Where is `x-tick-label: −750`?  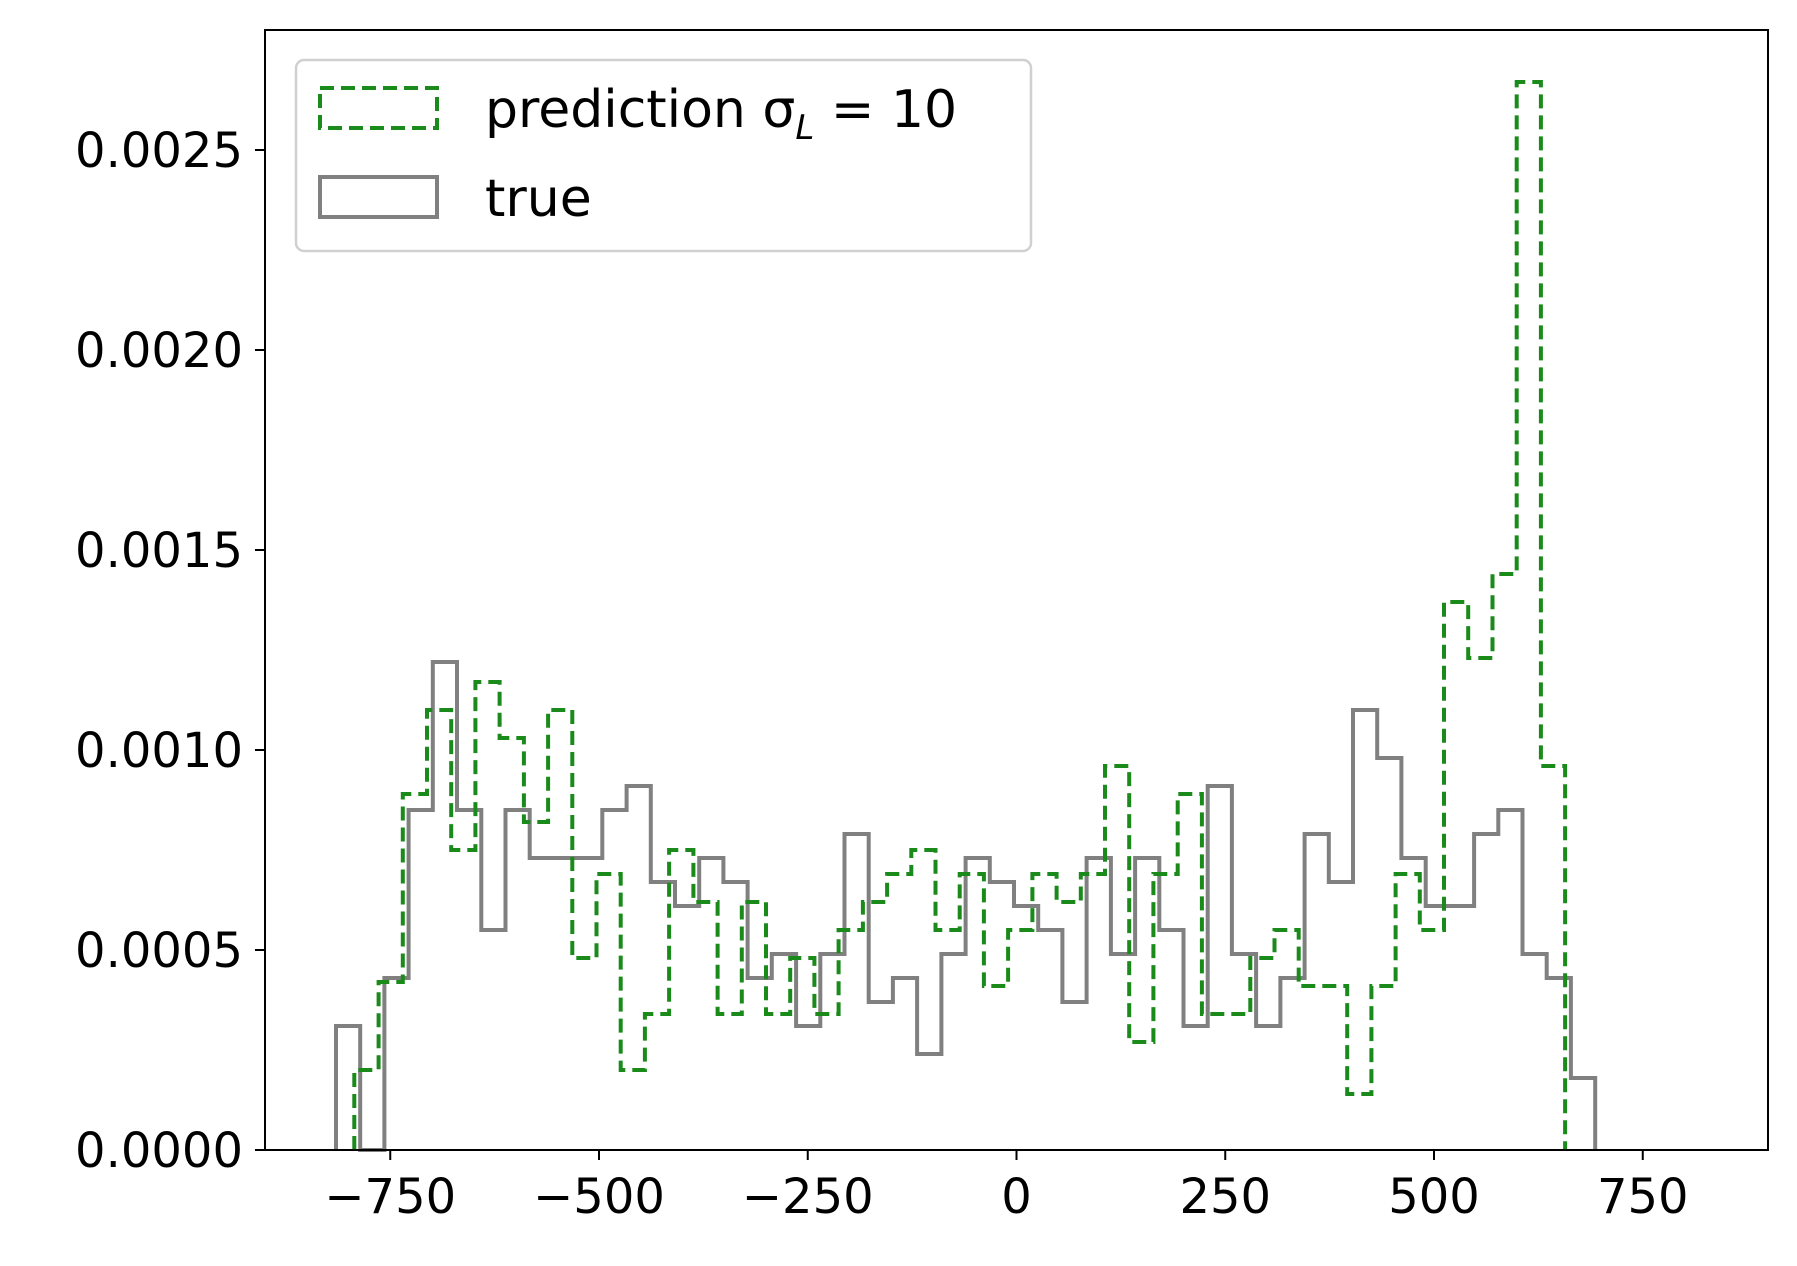 x-tick-label: −750 is located at coordinates (390, 1197).